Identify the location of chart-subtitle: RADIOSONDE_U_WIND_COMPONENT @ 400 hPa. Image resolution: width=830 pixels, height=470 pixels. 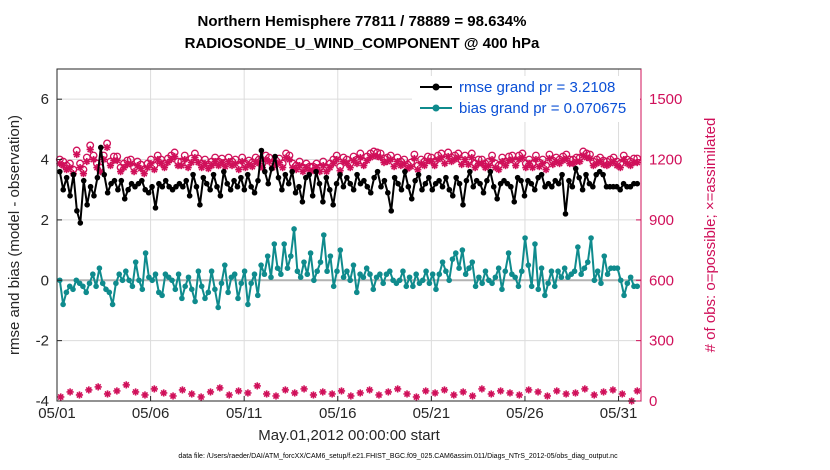
(362, 43).